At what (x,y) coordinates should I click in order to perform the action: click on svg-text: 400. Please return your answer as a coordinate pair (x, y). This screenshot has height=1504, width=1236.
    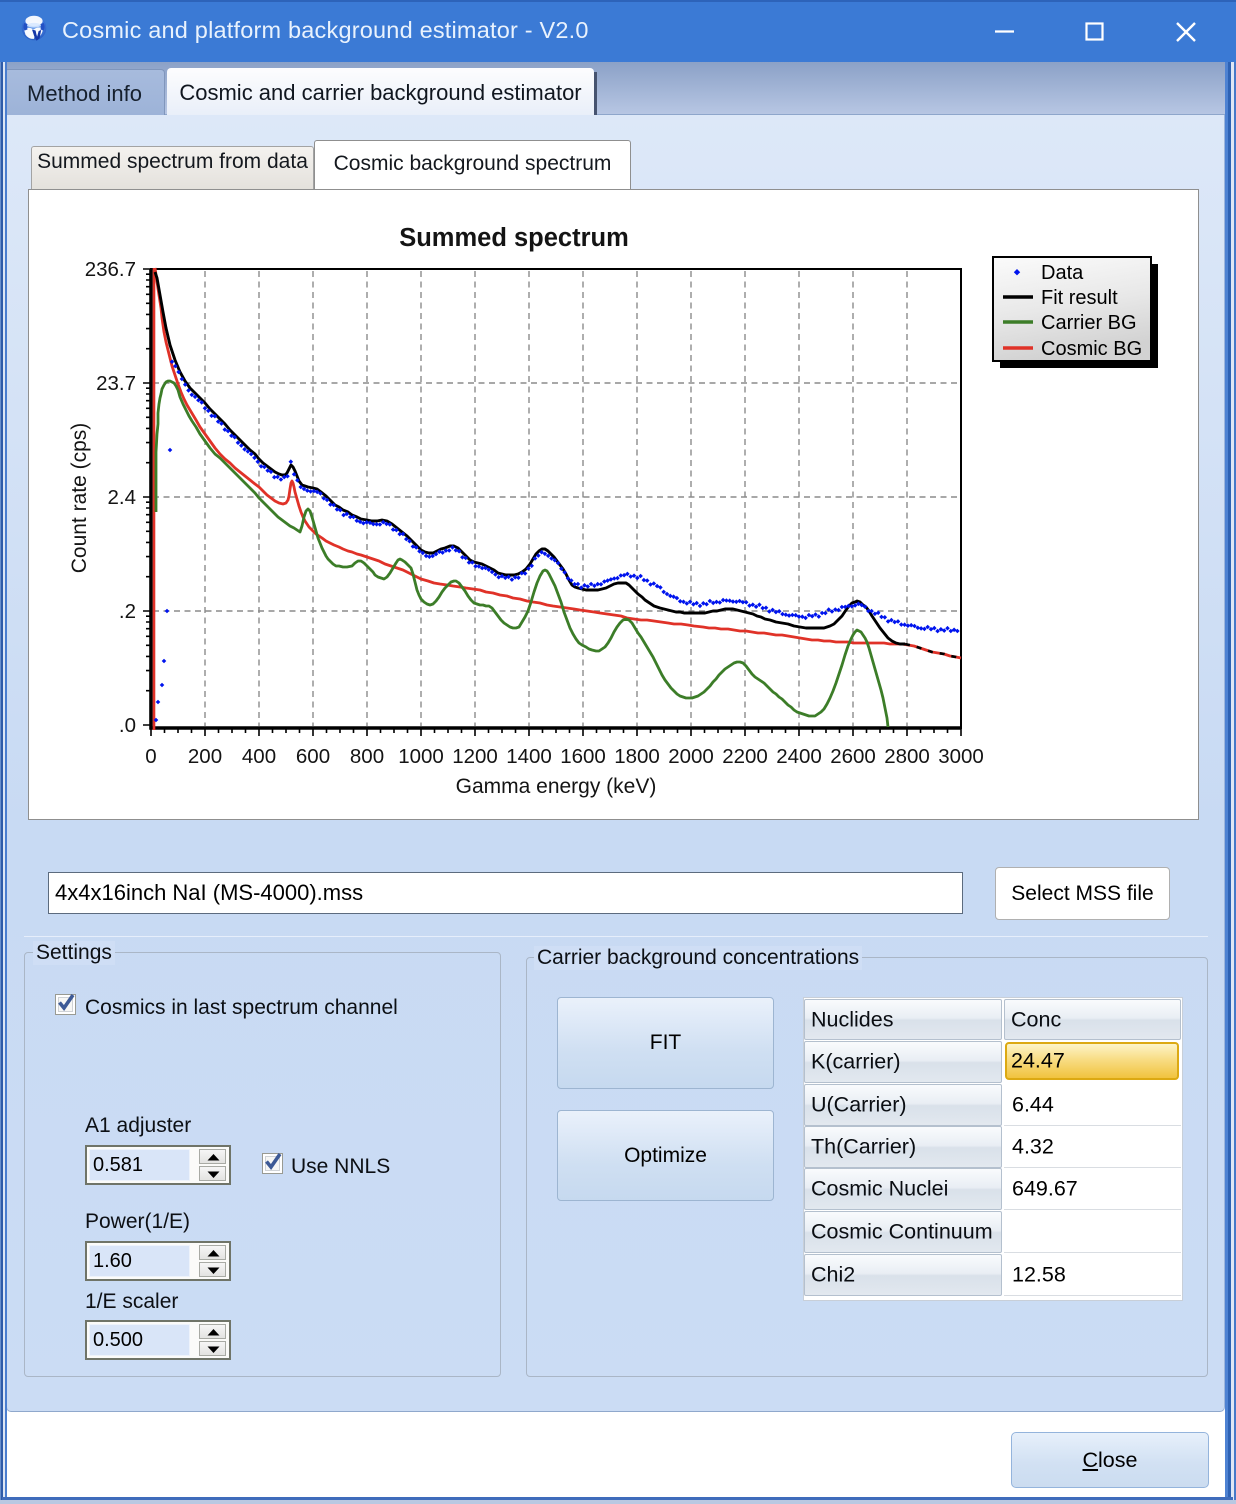
    Looking at the image, I should click on (259, 756).